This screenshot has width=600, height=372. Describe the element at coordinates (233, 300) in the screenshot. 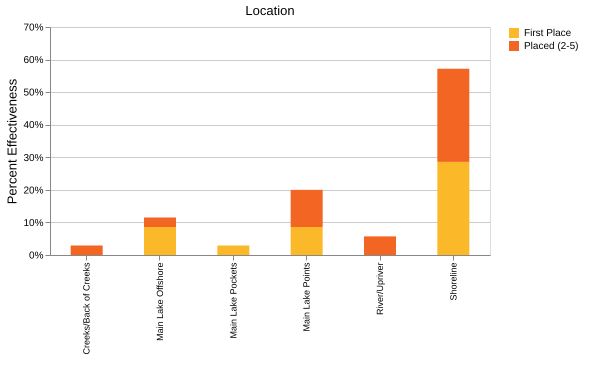

I see `x-tick-label: Main Lake Pockets` at that location.